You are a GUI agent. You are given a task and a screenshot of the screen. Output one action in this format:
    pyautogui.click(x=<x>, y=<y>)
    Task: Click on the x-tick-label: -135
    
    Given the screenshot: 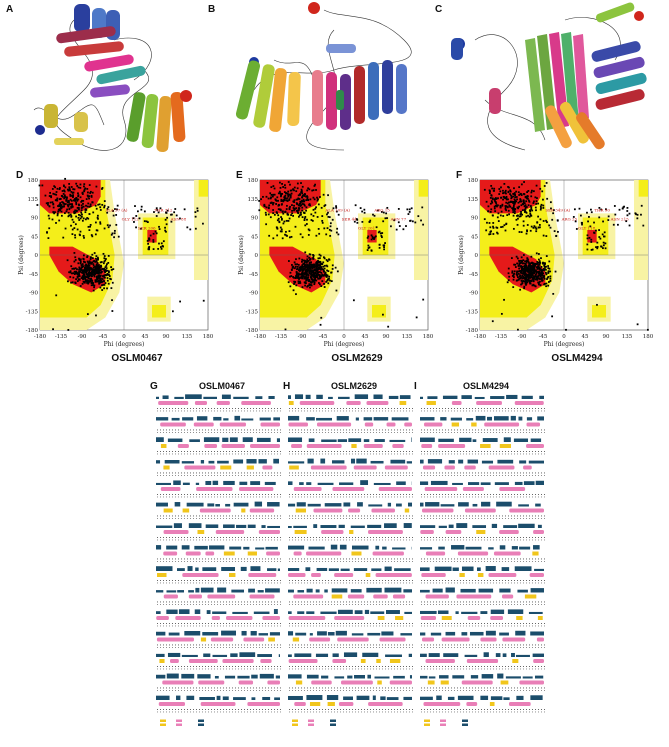 What is the action you would take?
    pyautogui.click(x=61, y=337)
    